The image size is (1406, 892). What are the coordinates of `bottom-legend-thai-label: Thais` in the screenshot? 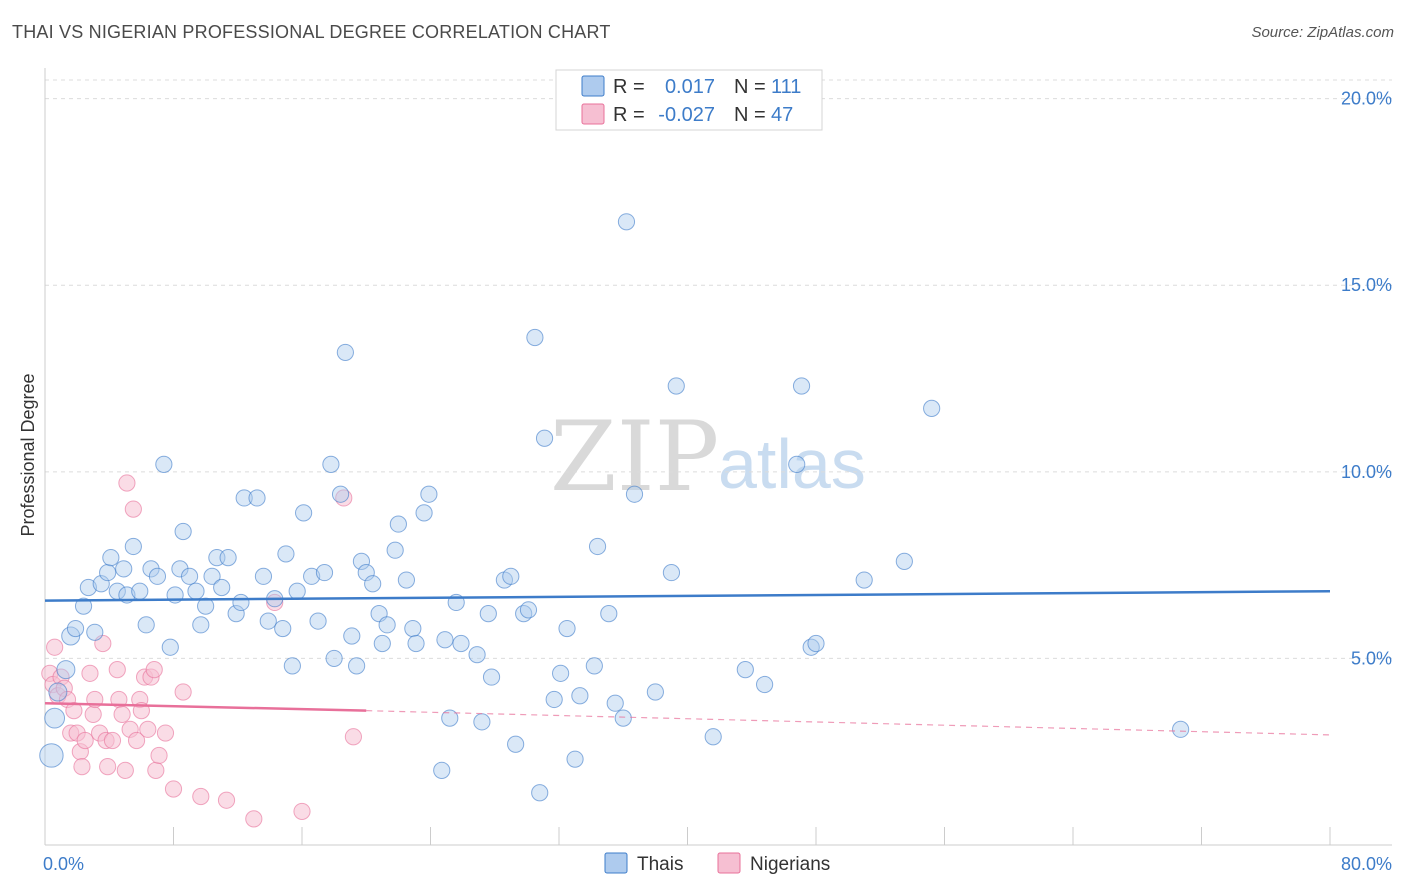 It's located at (660, 864).